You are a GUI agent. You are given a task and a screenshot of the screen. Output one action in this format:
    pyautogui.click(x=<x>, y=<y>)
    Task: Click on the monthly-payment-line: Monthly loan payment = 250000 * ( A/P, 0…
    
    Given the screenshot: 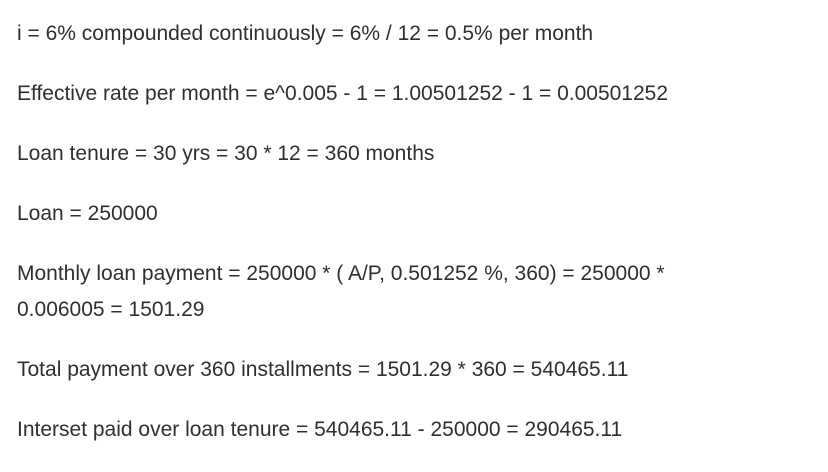 What is the action you would take?
    pyautogui.click(x=341, y=273)
    